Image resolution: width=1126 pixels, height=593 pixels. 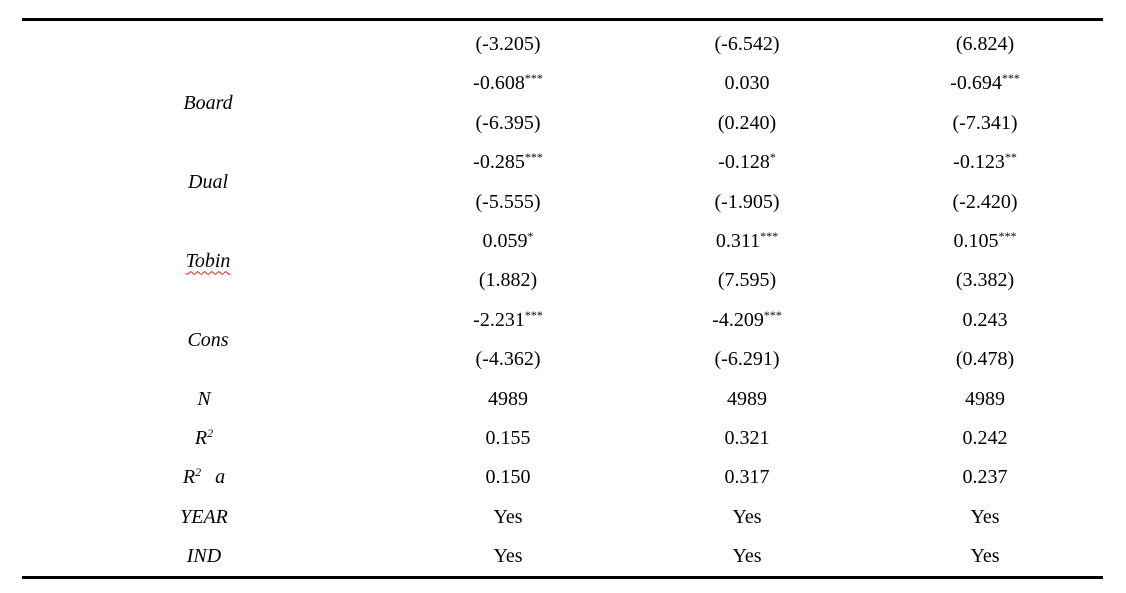 I want to click on stat-label: N, so click(x=204, y=399).